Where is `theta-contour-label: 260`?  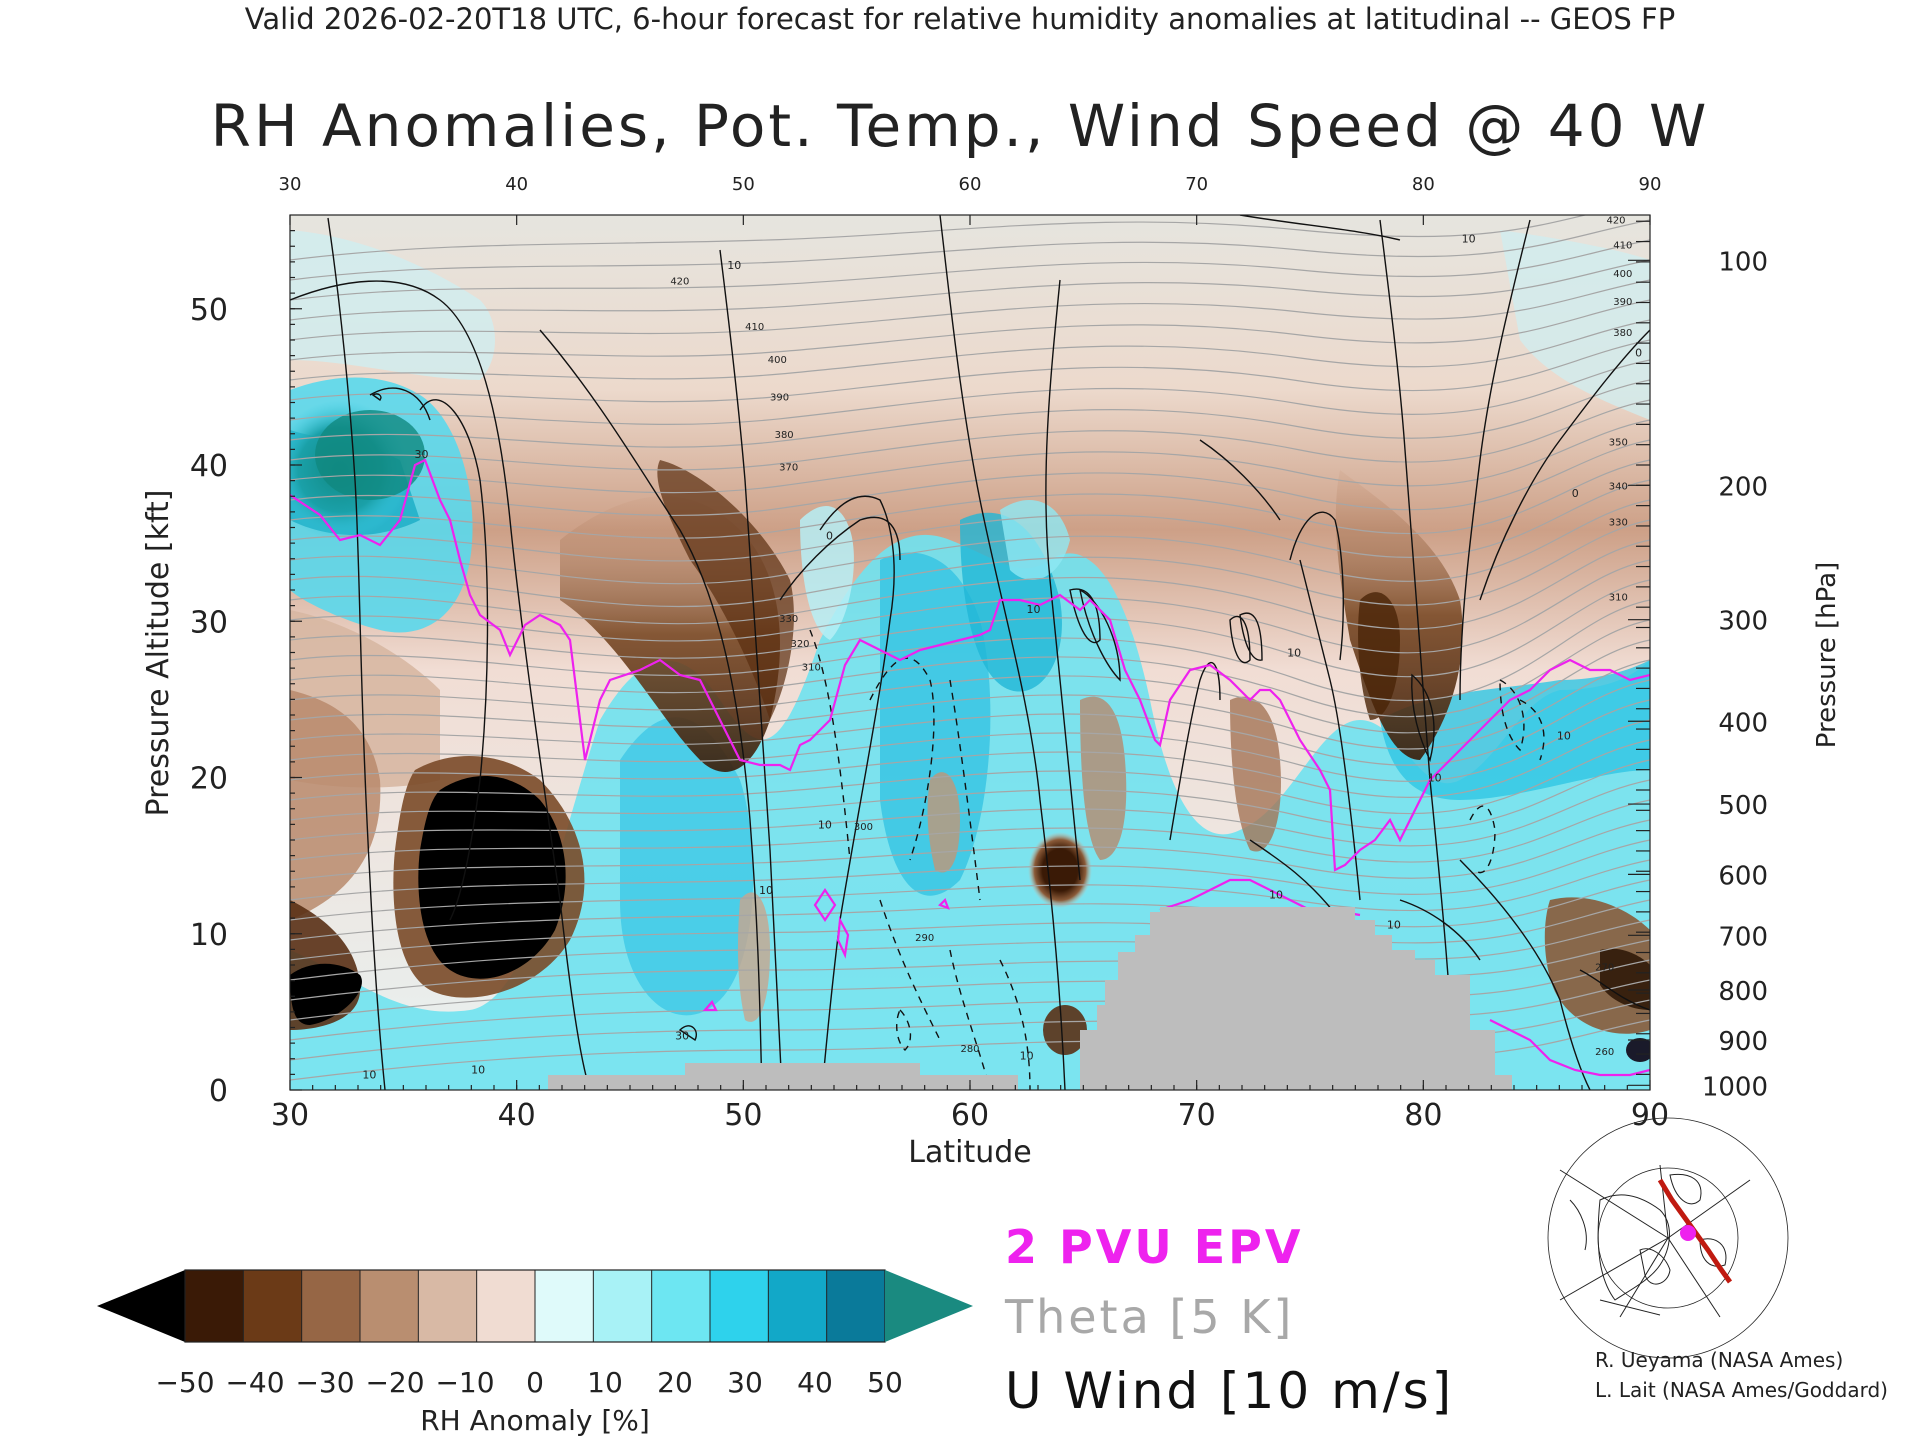
theta-contour-label: 260 is located at coordinates (1604, 1052).